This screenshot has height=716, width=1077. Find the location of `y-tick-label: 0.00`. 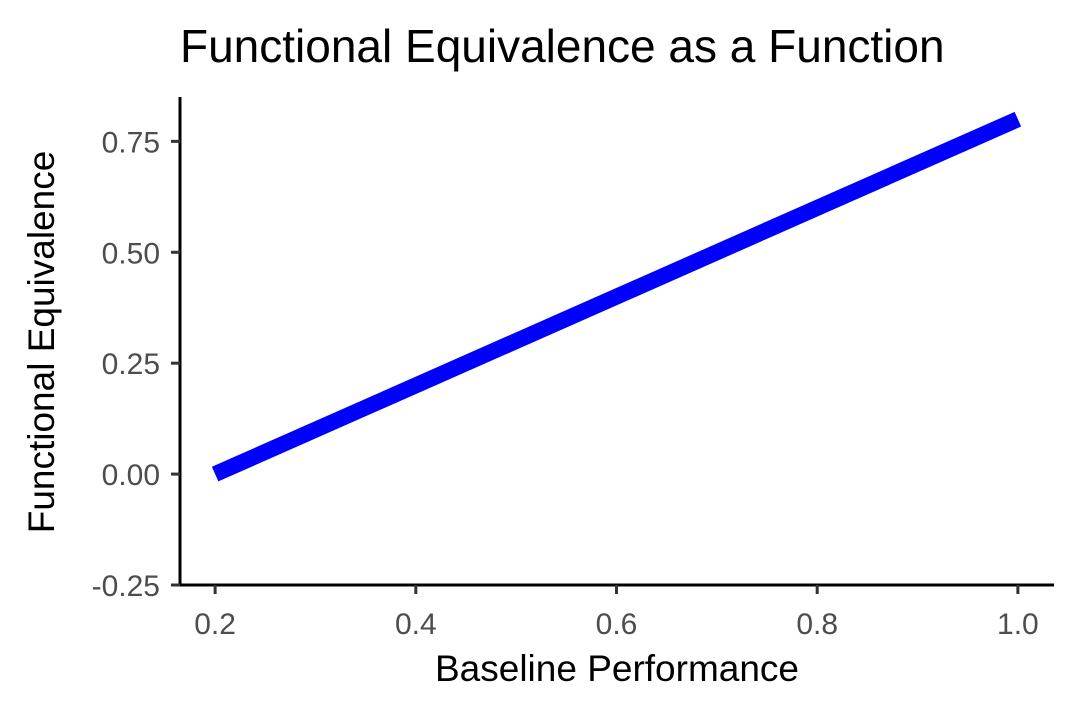

y-tick-label: 0.00 is located at coordinates (131, 475).